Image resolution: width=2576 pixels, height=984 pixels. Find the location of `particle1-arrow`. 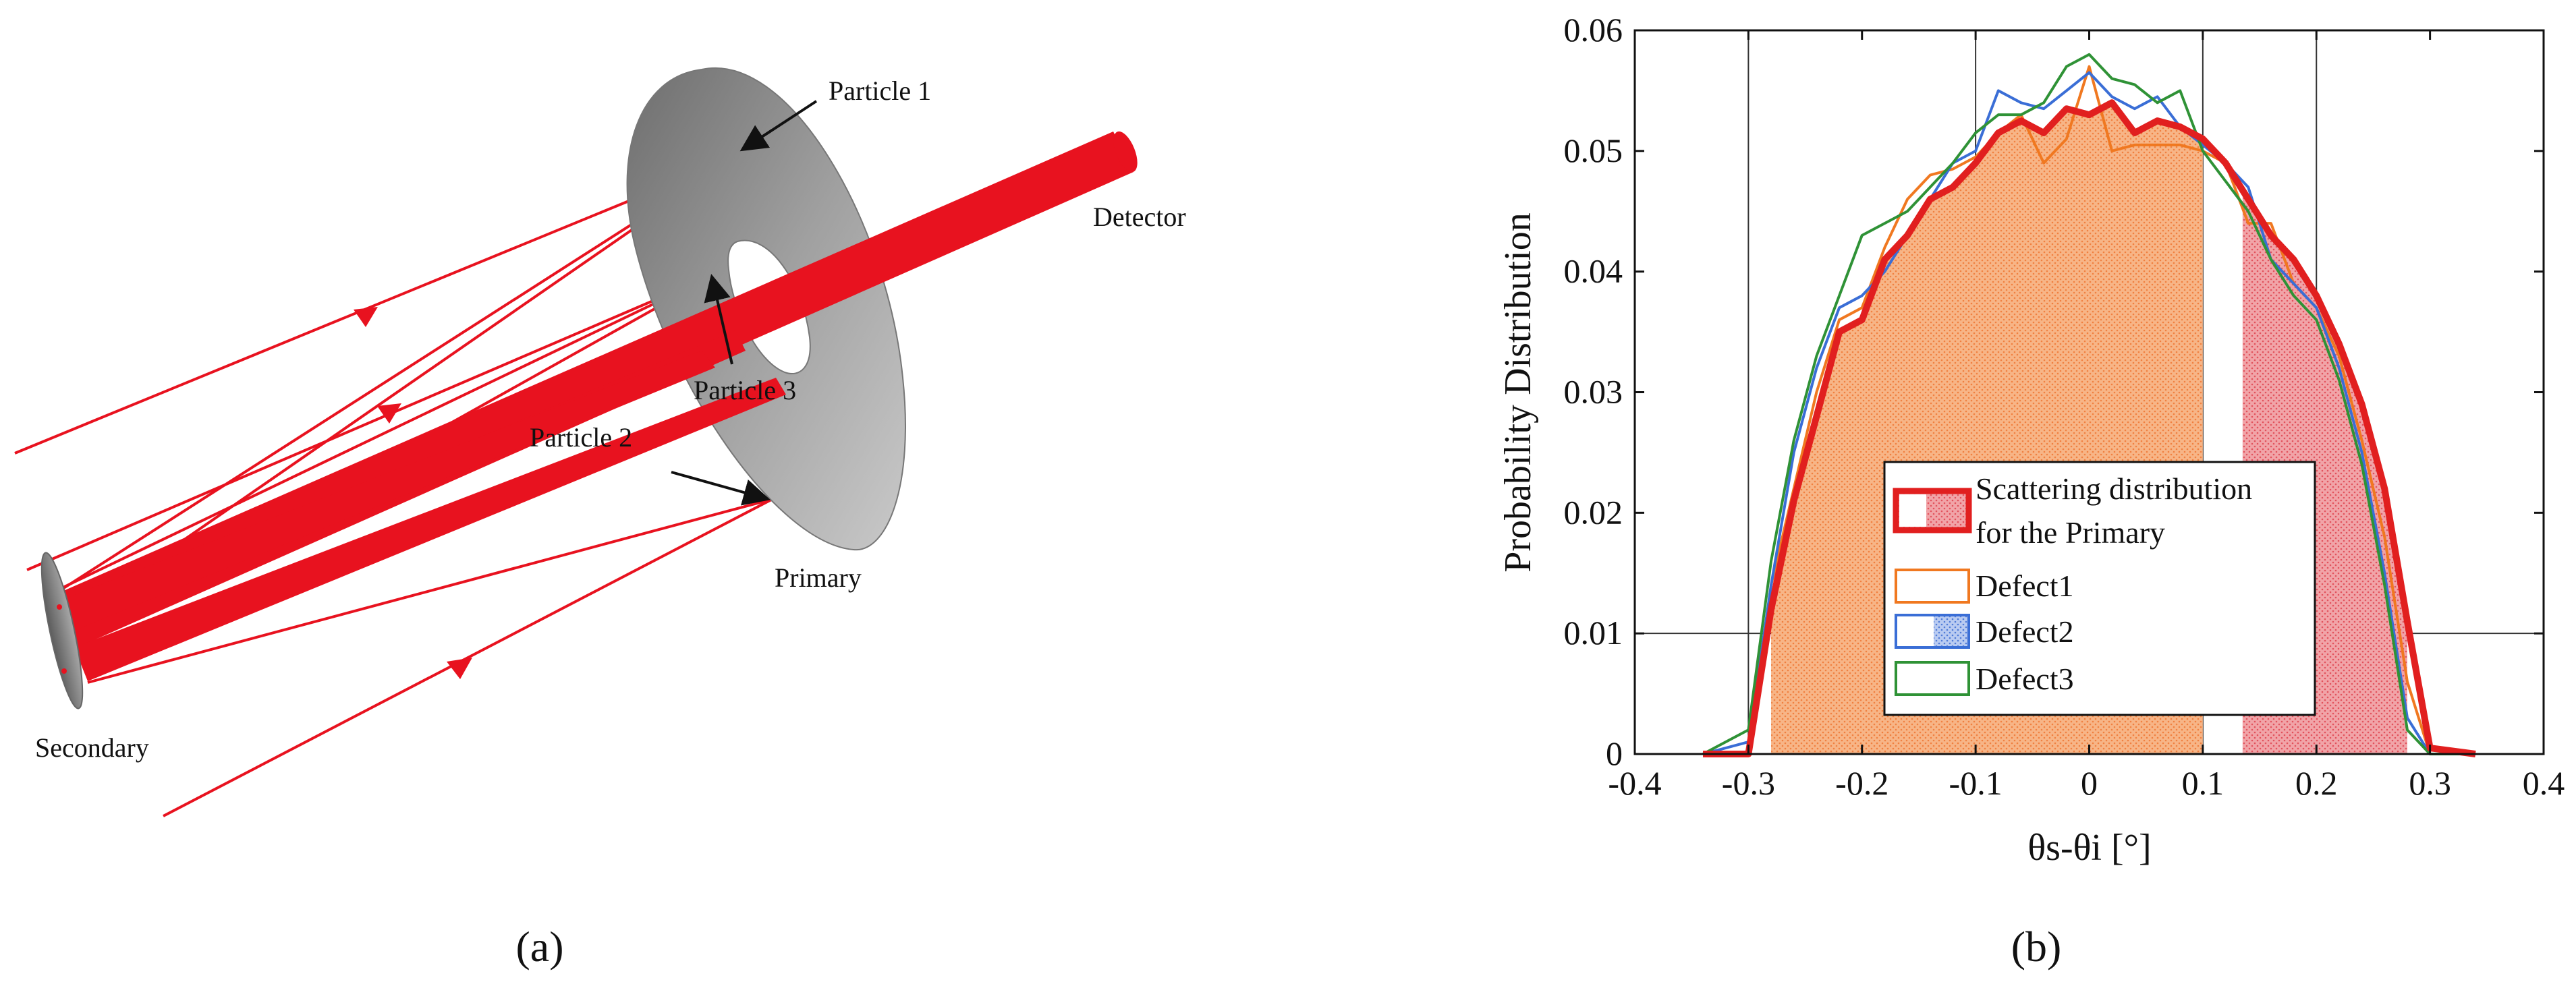

particle1-arrow is located at coordinates (778, 126).